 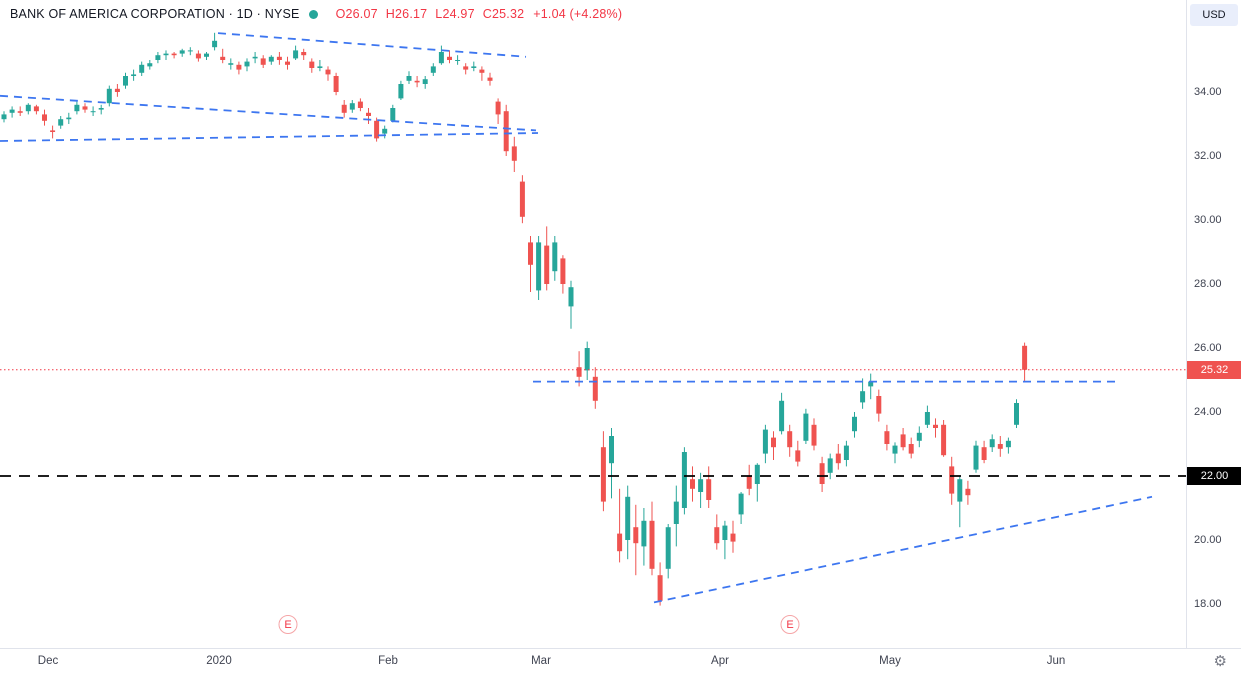 I want to click on price-axis-label: 18.00, so click(x=1208, y=604).